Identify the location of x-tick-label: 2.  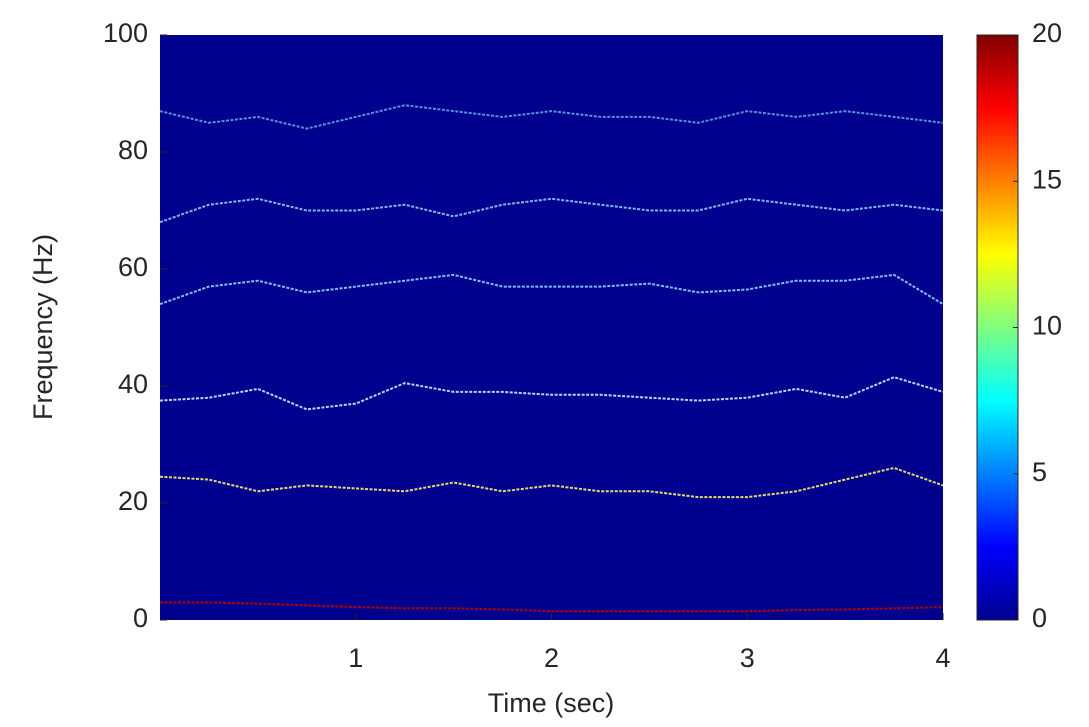
(551, 658).